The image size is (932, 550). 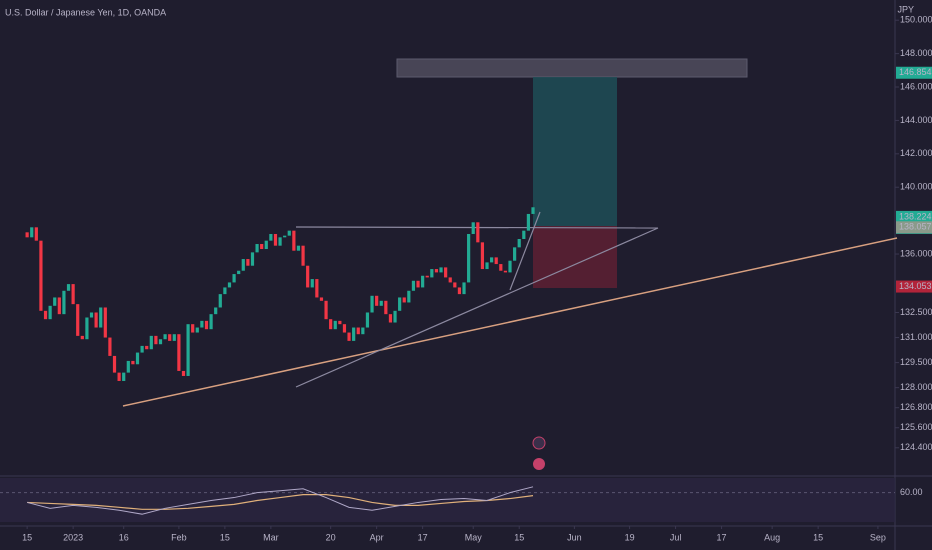 I want to click on y-tick-label: 136.000, so click(x=916, y=253).